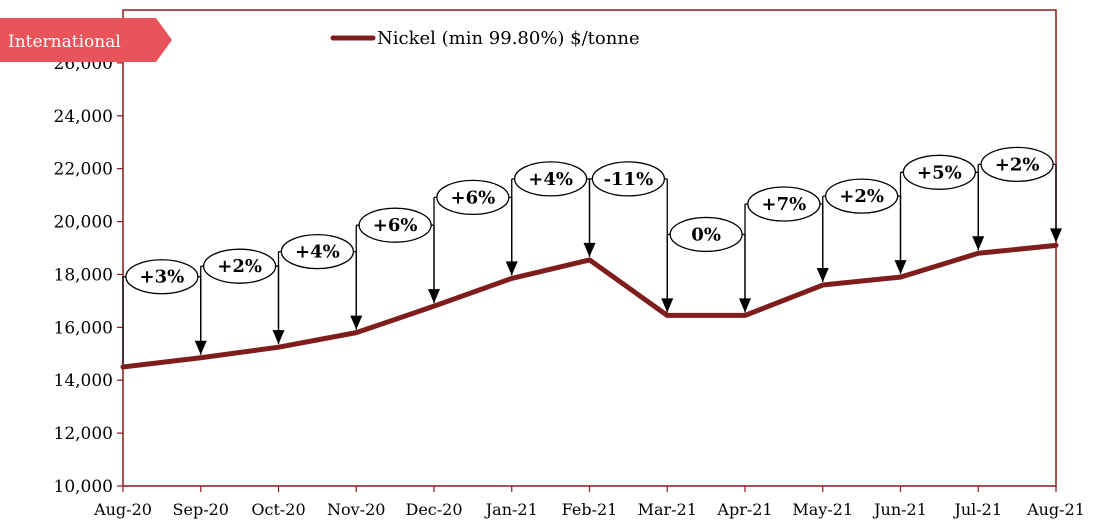  What do you see at coordinates (64, 42) in the screenshot?
I see `badge-label: International` at bounding box center [64, 42].